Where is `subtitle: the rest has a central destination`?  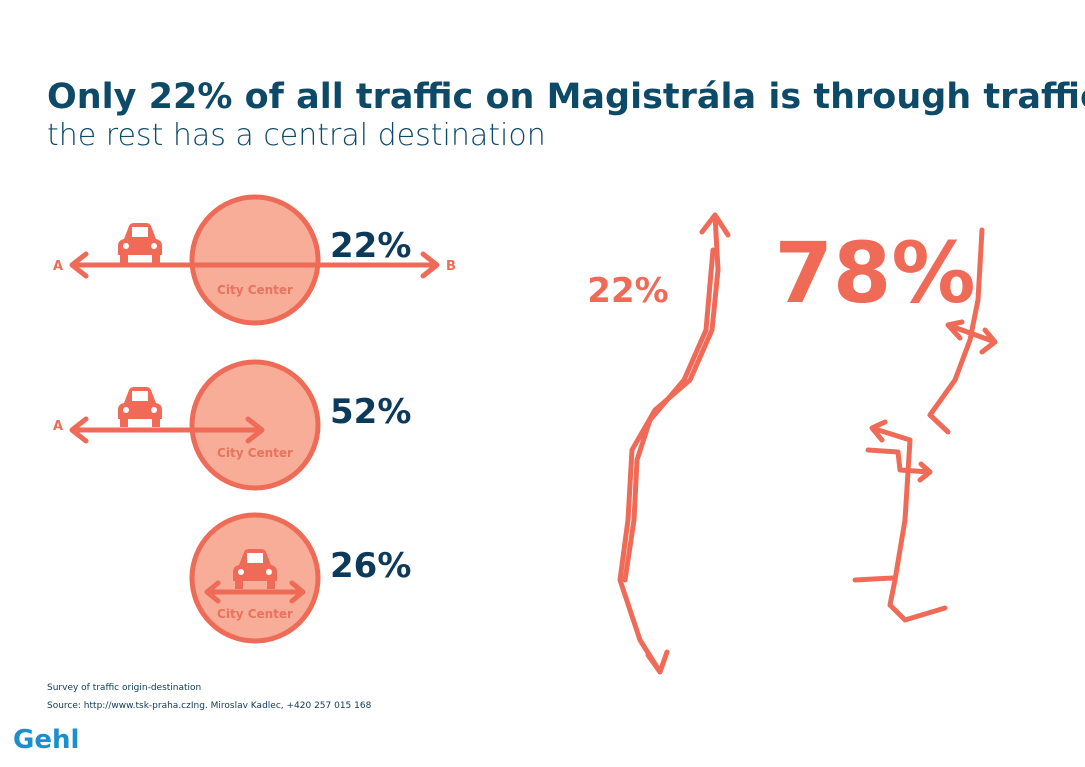 subtitle: the rest has a central destination is located at coordinates (296, 135).